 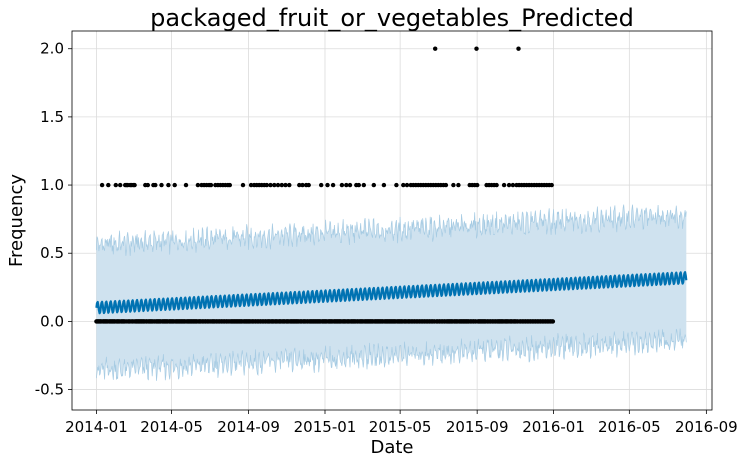 I want to click on forecast-line-layer, so click(x=391, y=293).